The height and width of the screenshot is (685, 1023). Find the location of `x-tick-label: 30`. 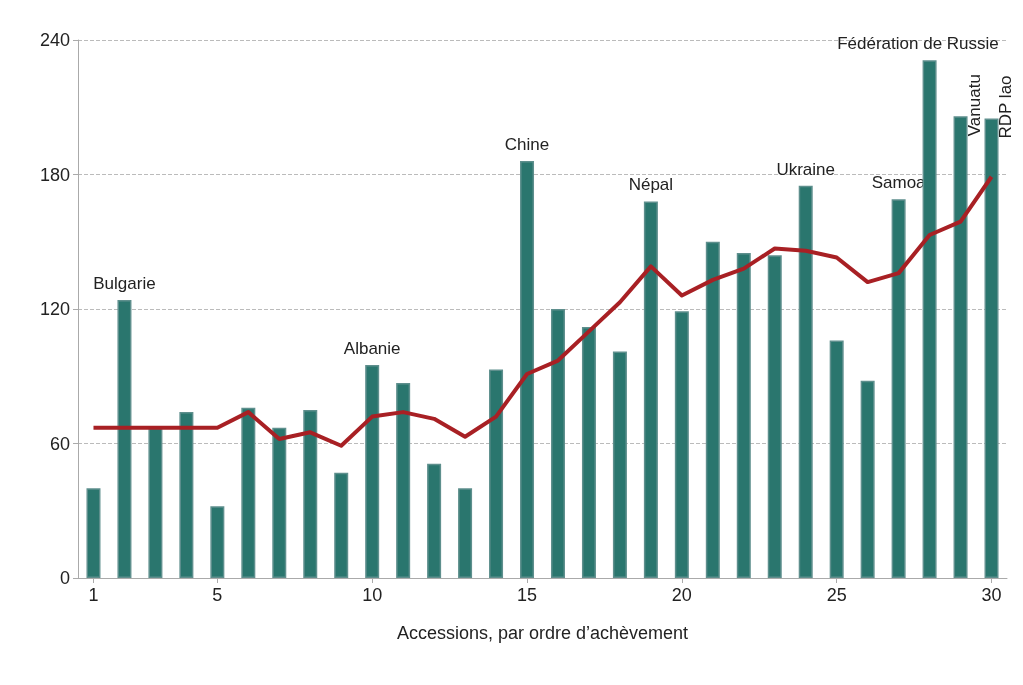

x-tick-label: 30 is located at coordinates (991, 595).